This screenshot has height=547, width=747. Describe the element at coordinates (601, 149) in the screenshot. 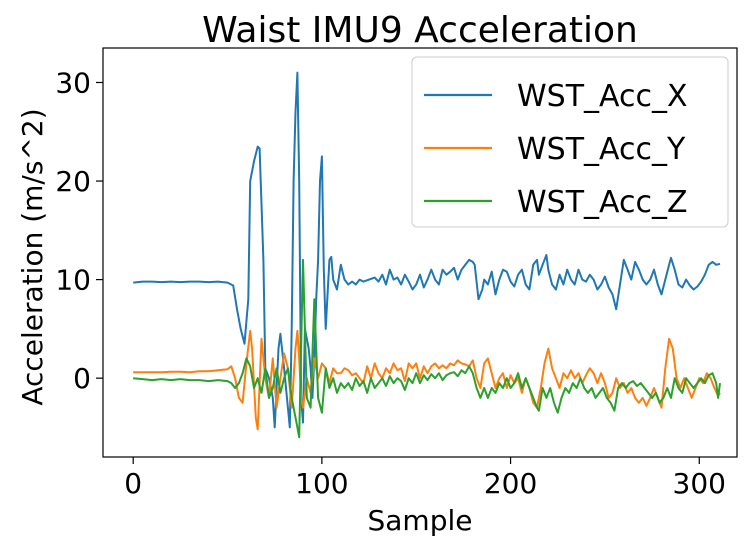

I see `legend-label: WST_Acc_Y` at that location.